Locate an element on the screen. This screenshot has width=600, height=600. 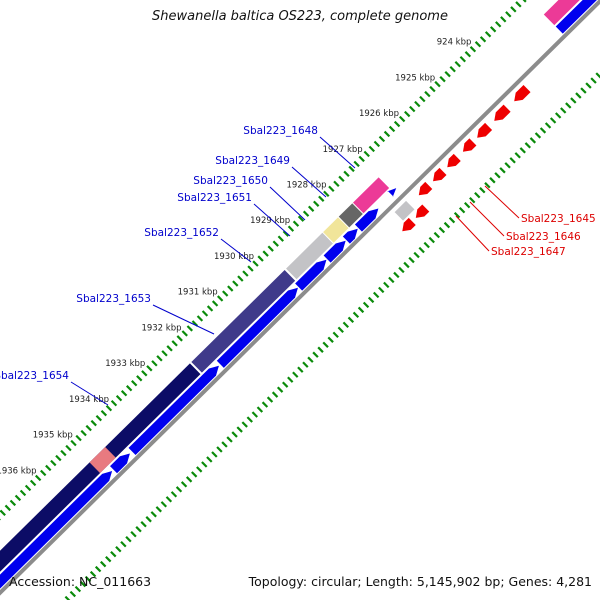
tick-label: 1934 kbp is located at coordinates (89, 400).